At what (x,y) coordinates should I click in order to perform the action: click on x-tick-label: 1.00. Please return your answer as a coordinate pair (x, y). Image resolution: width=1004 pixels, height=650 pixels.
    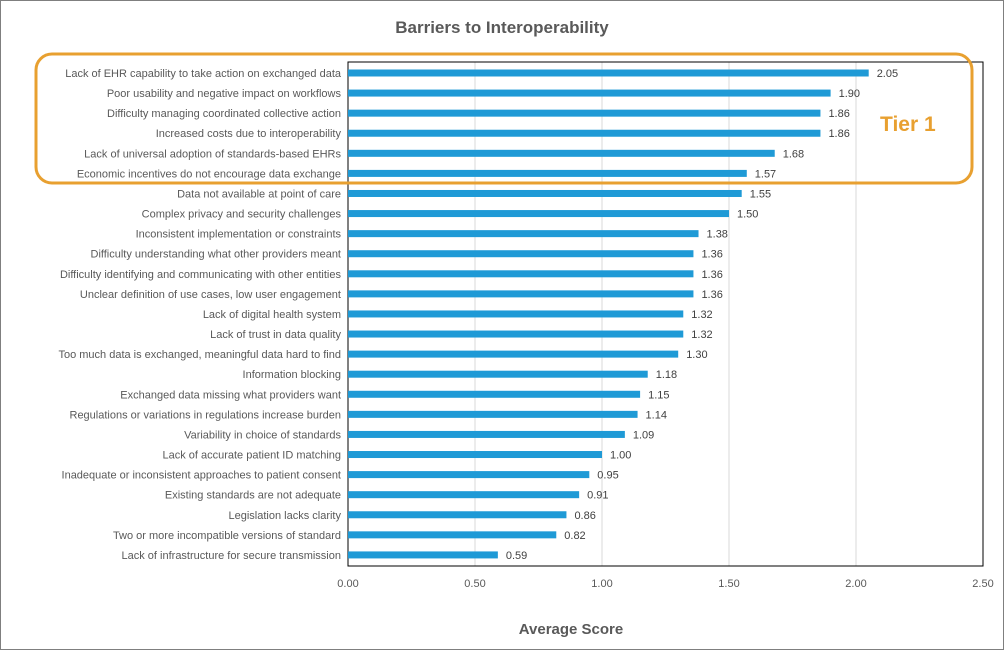
    Looking at the image, I should click on (601, 584).